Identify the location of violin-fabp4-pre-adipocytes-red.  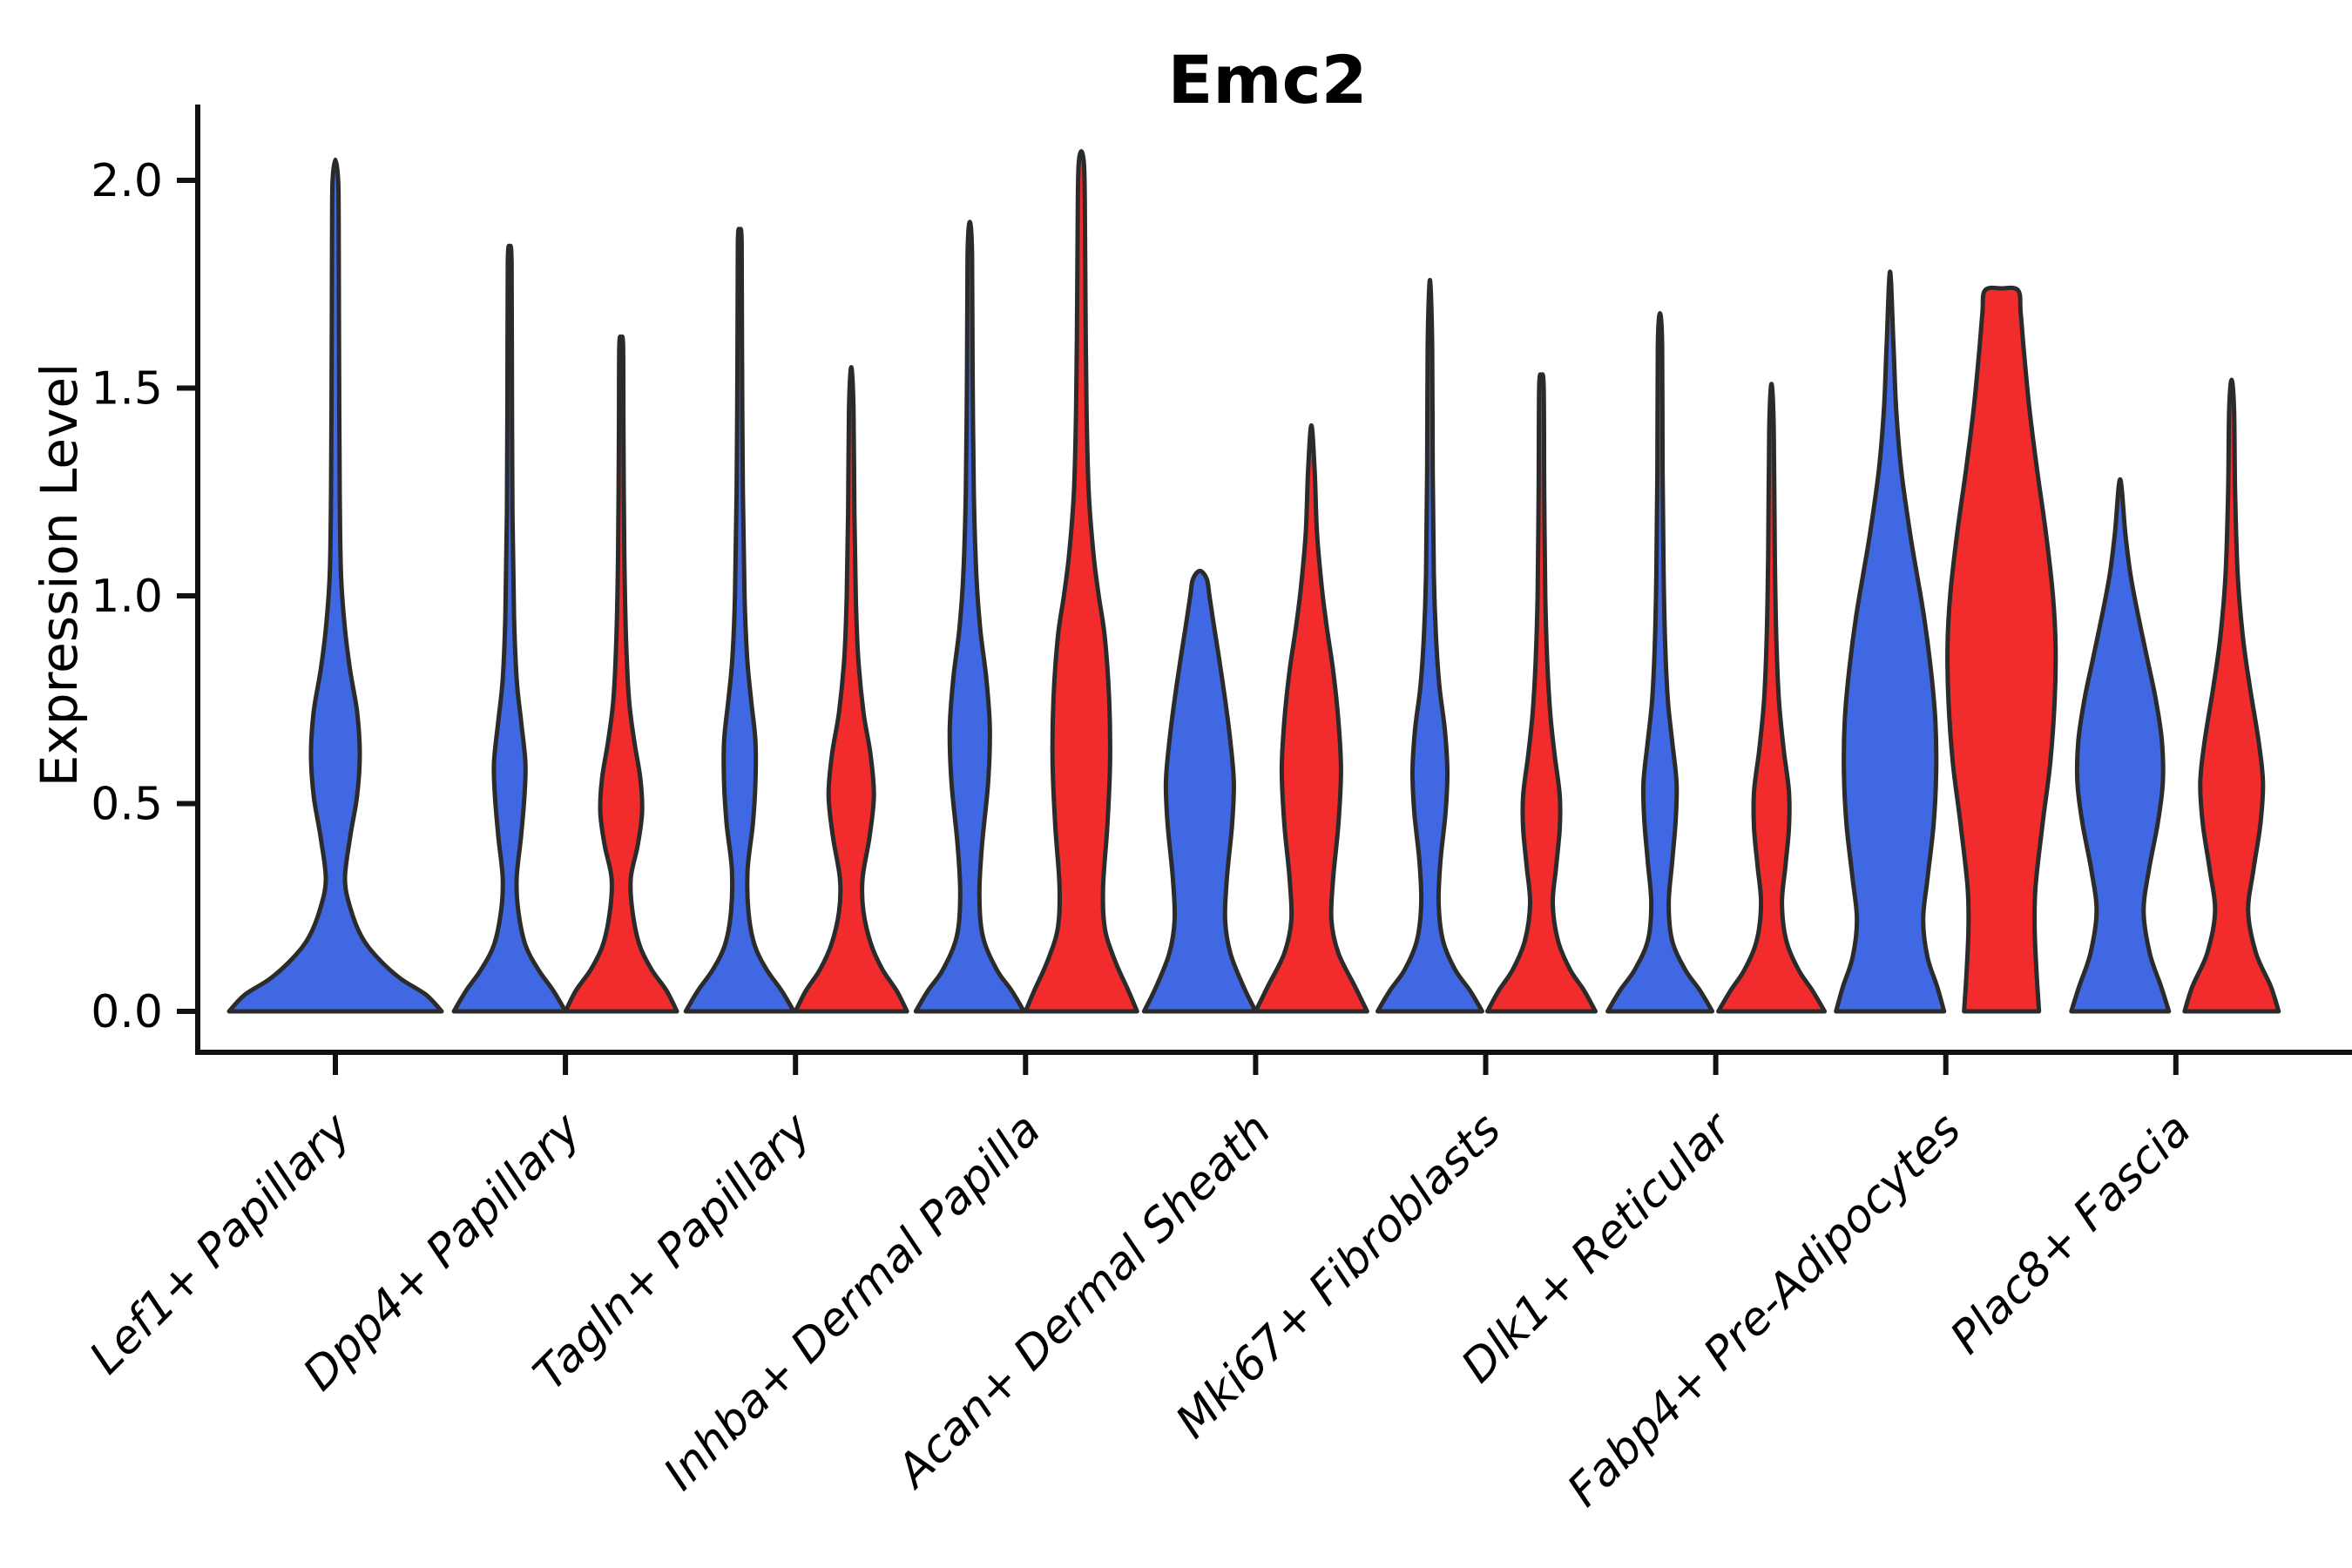
(2001, 649).